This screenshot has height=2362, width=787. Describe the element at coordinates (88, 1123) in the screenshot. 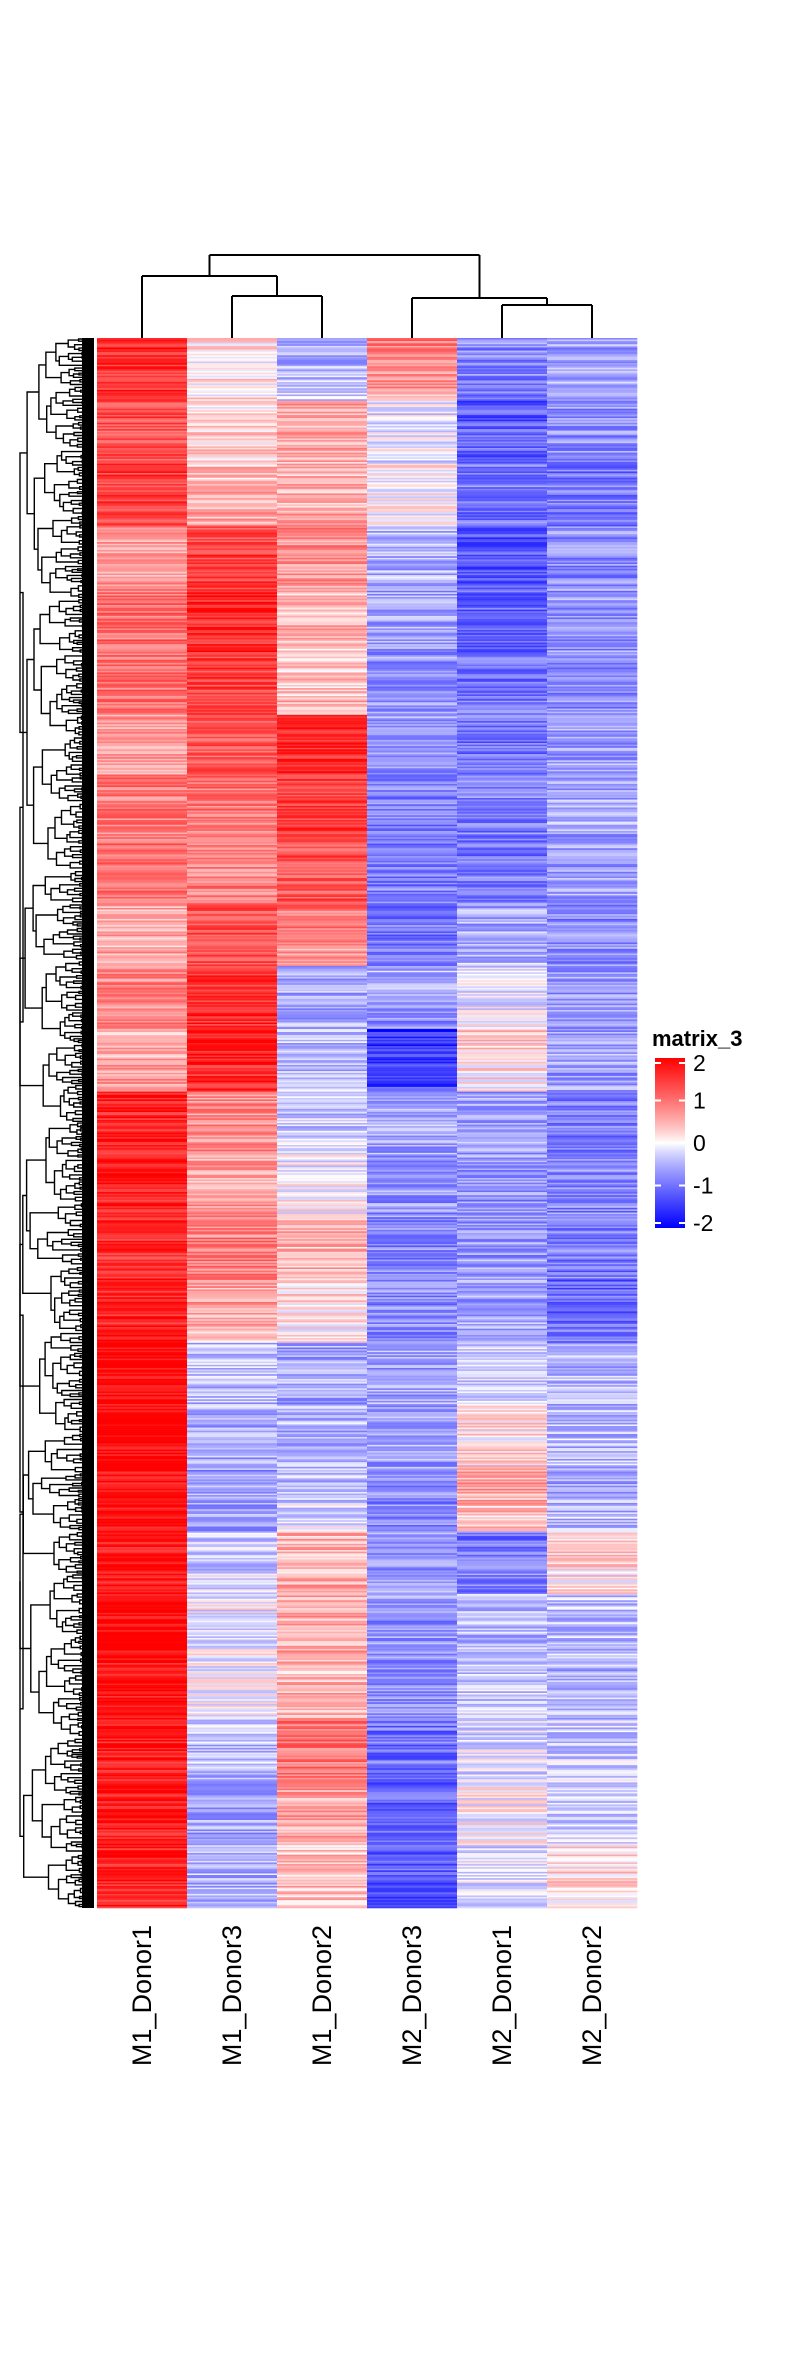

I see `dendrogram-leaf-ticks` at that location.